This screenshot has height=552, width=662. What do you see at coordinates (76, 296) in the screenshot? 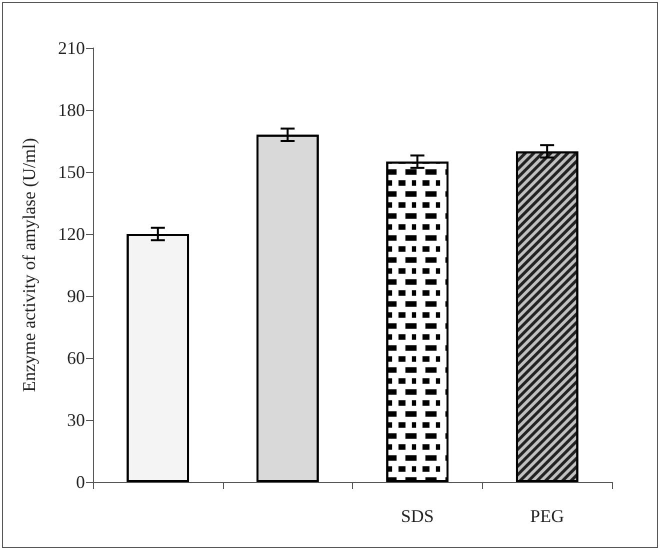
I see `y-tick-label: 90` at bounding box center [76, 296].